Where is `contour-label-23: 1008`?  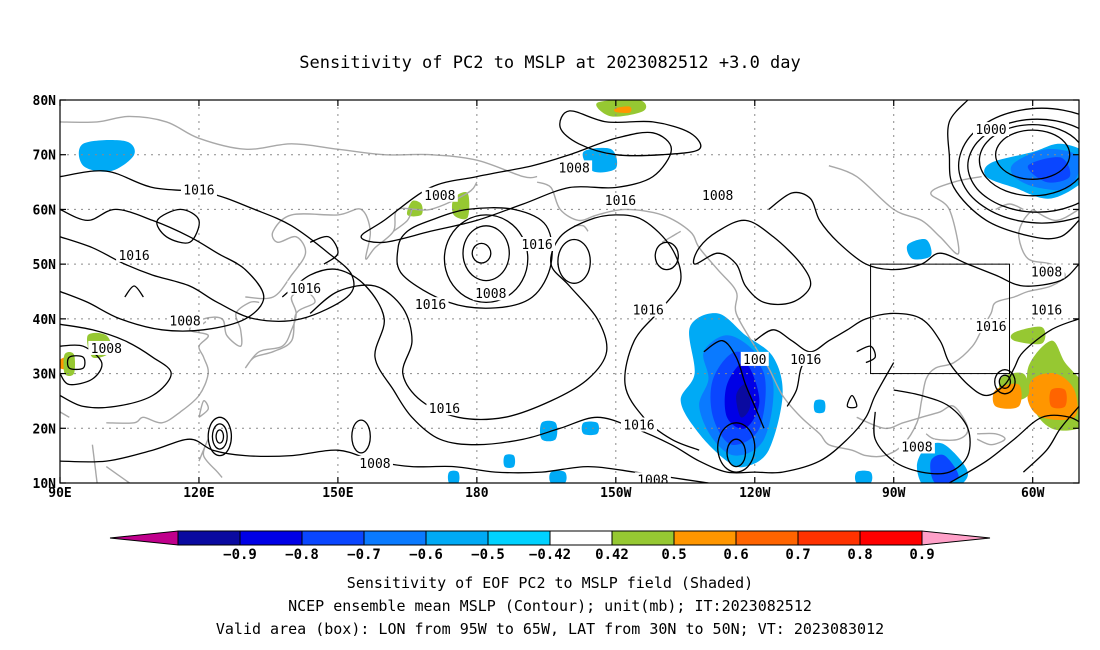
contour-label-23: 1008 is located at coordinates (652, 480).